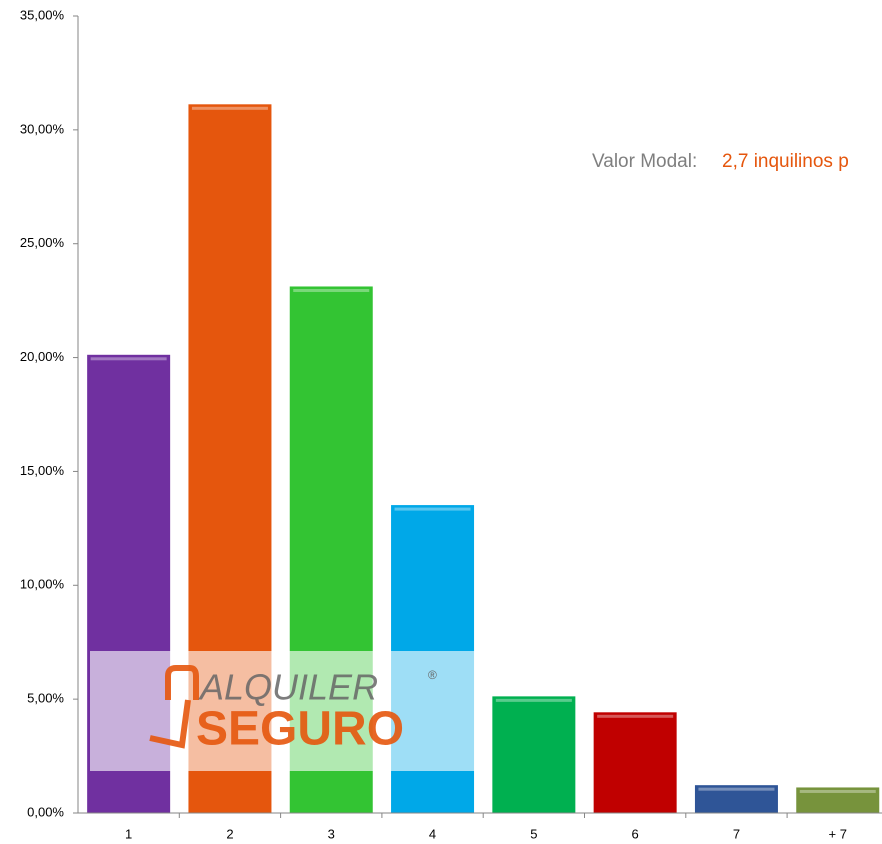  Describe the element at coordinates (42, 242) in the screenshot. I see `y-tick-label: 25,00%` at that location.